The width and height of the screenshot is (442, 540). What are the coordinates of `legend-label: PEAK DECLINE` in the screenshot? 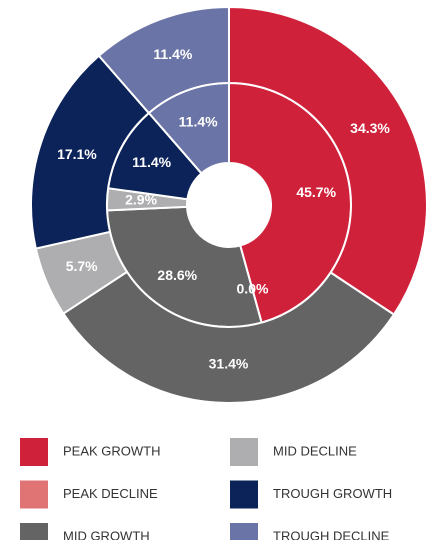 It's located at (110, 493).